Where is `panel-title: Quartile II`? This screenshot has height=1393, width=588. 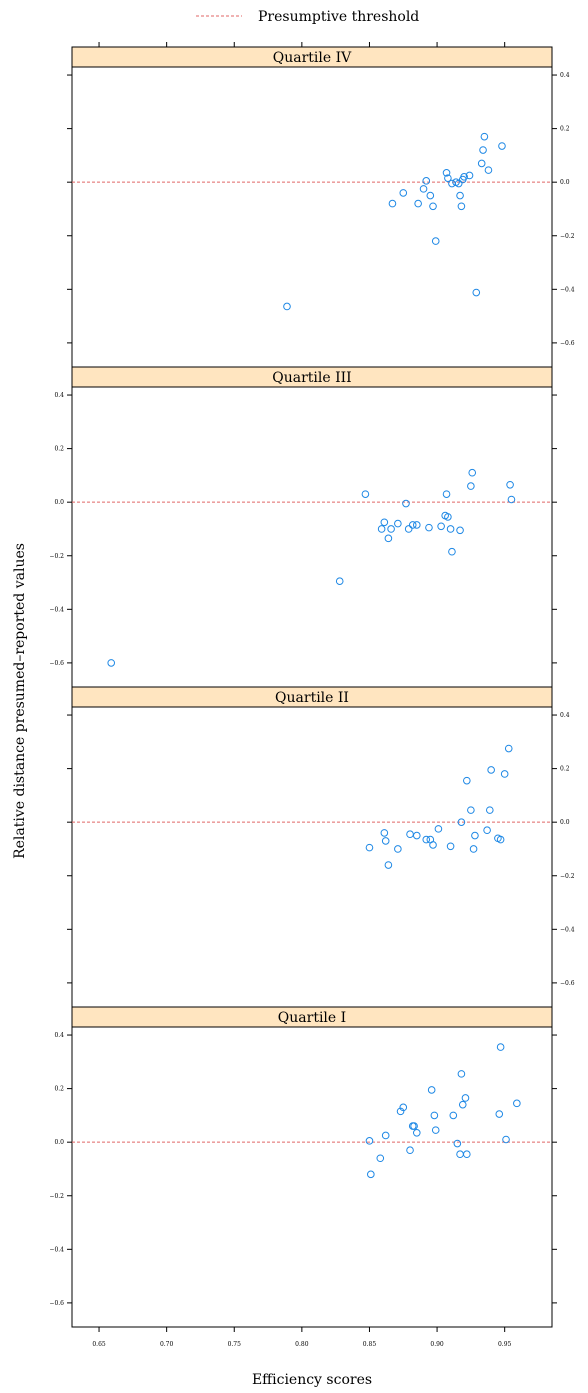 panel-title: Quartile II is located at coordinates (312, 698).